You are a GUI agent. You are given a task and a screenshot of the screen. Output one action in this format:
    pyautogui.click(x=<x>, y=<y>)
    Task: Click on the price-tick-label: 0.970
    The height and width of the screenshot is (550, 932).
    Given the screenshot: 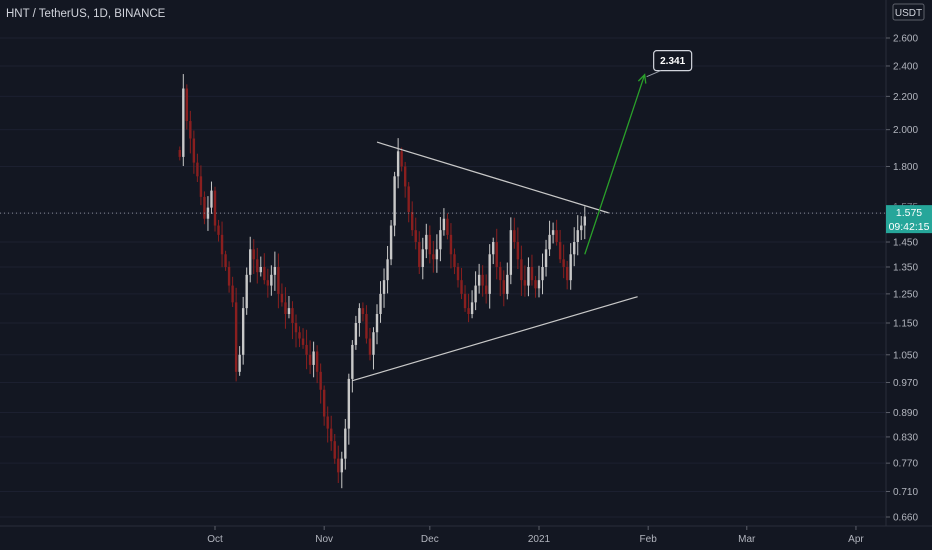 What is the action you would take?
    pyautogui.click(x=905, y=383)
    